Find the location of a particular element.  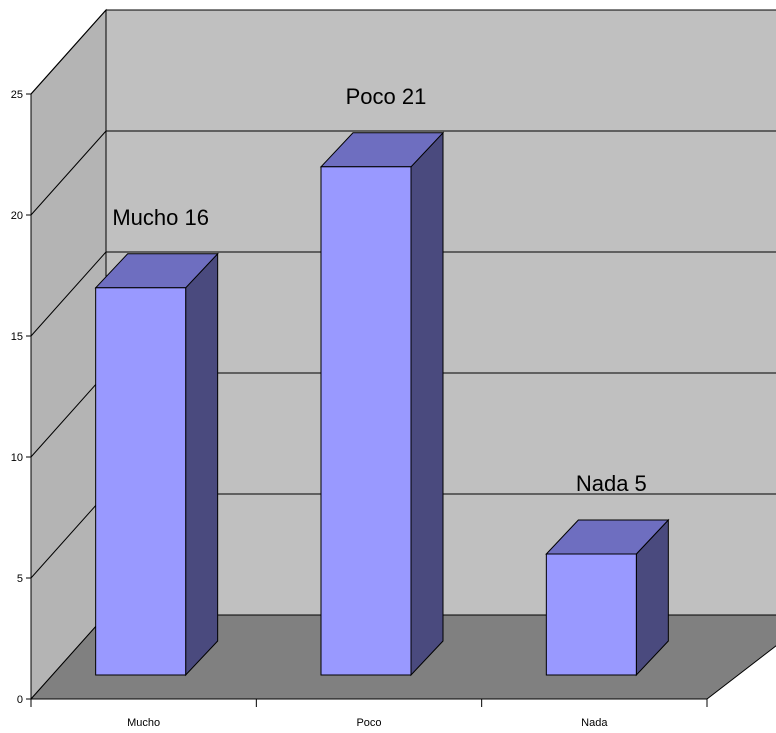

y-tick-label: 15 is located at coordinates (17, 337).